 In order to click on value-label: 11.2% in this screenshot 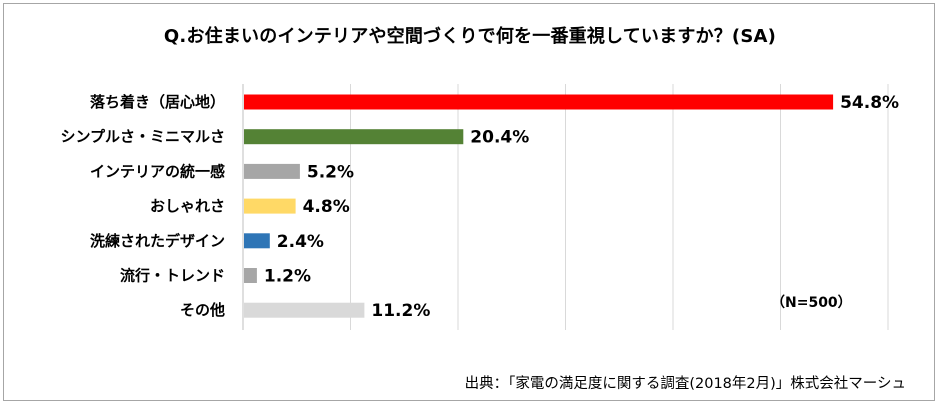, I will do `click(400, 311)`.